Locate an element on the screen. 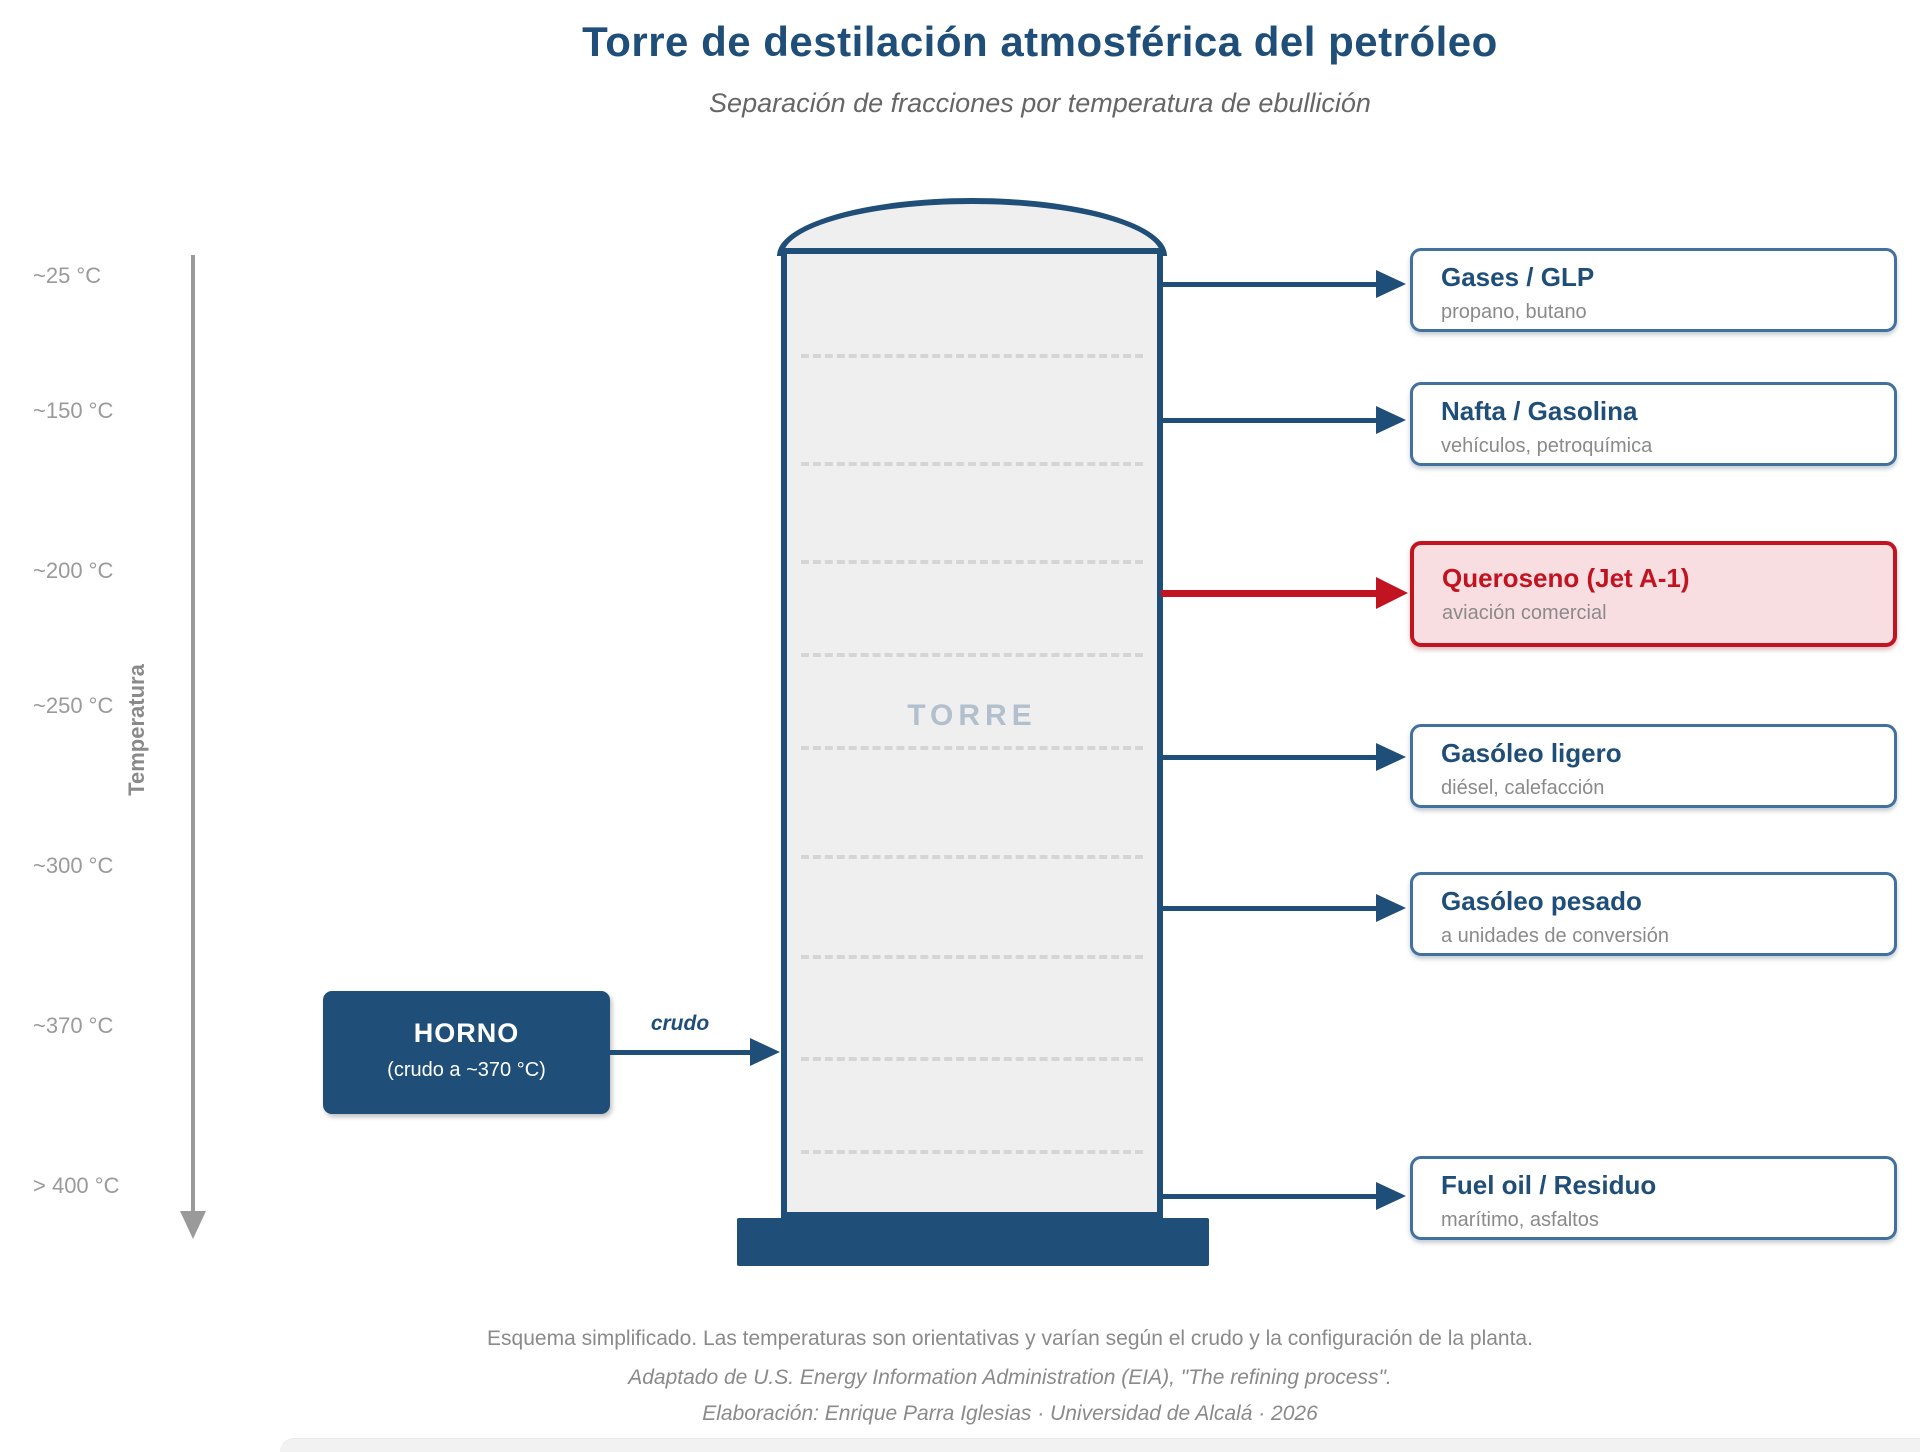  product-box-gasoleo-ligero: Gasóleo ligero diésel, calefacción is located at coordinates (1653, 766).